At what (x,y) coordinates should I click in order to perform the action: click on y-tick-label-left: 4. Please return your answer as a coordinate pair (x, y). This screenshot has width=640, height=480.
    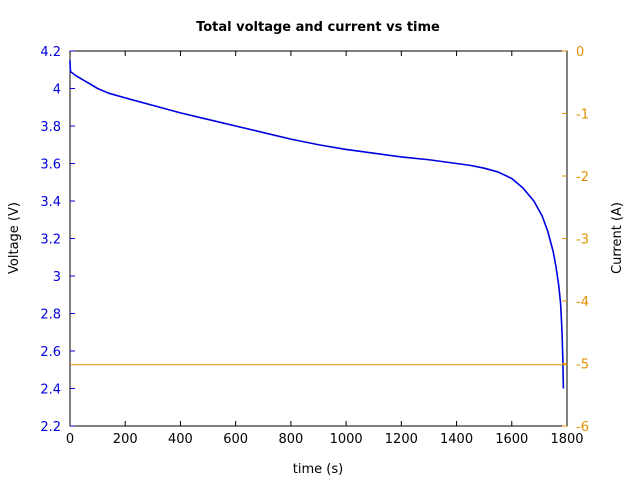
    Looking at the image, I should click on (57, 90).